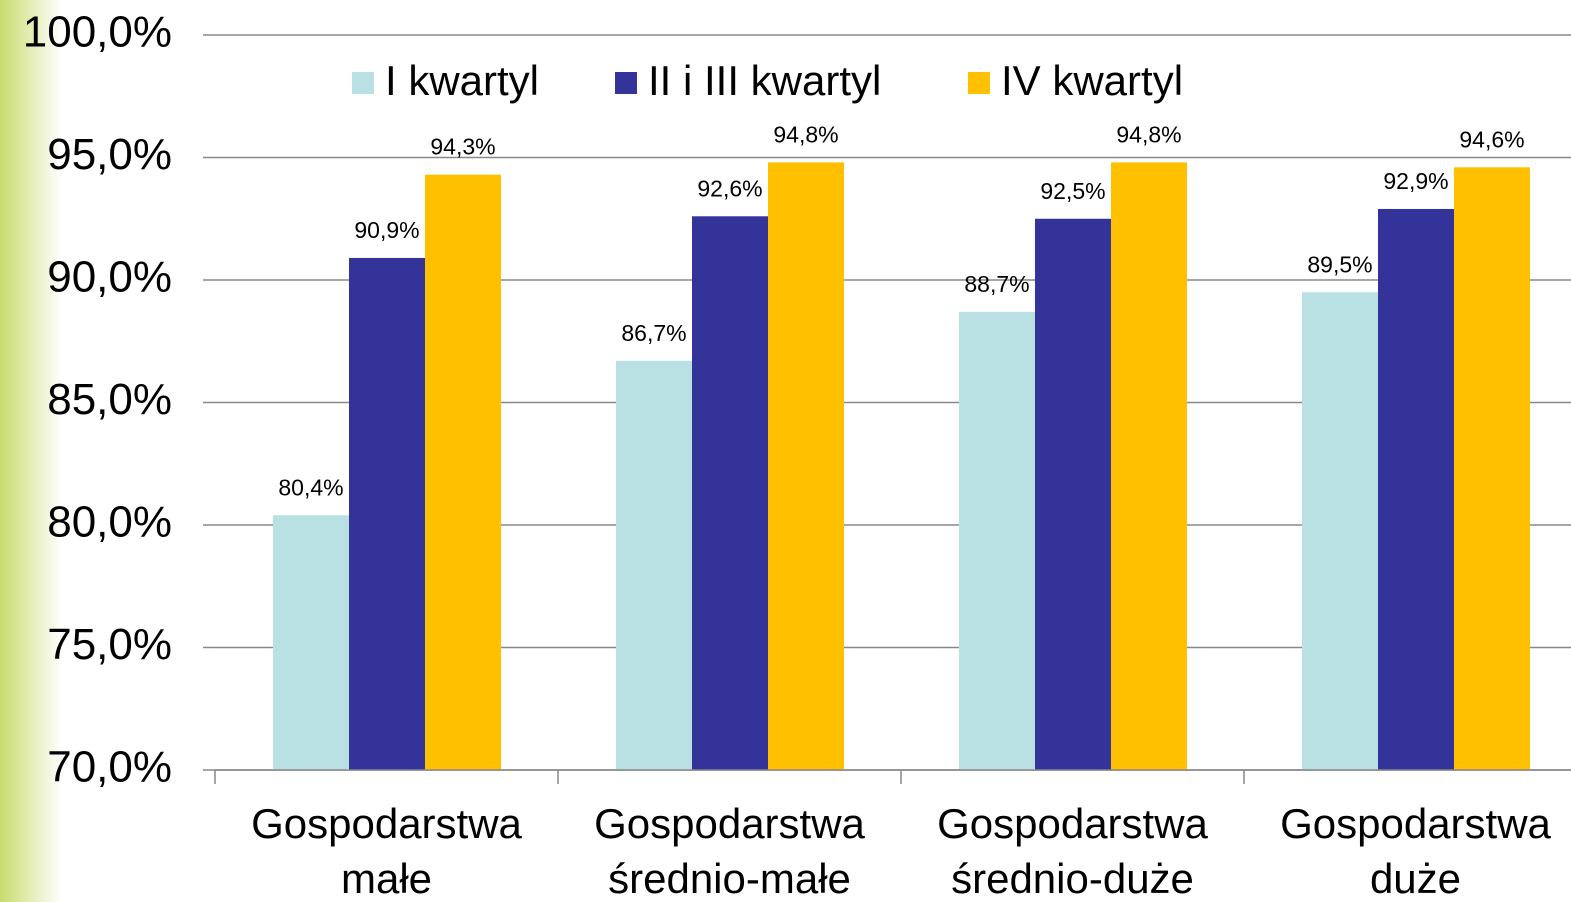  I want to click on x-tick-label: średnio-duże, so click(1072, 878).